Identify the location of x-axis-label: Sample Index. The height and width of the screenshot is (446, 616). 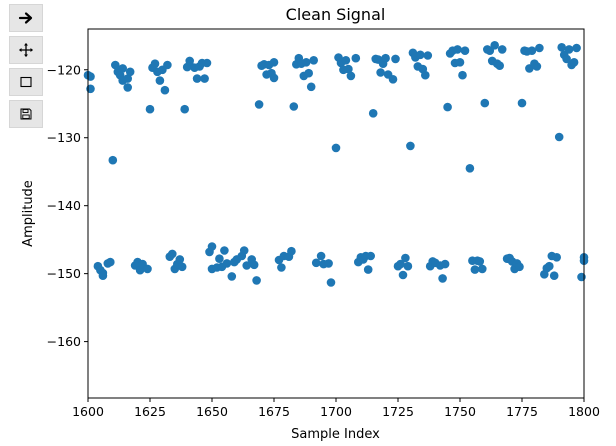
(335, 434).